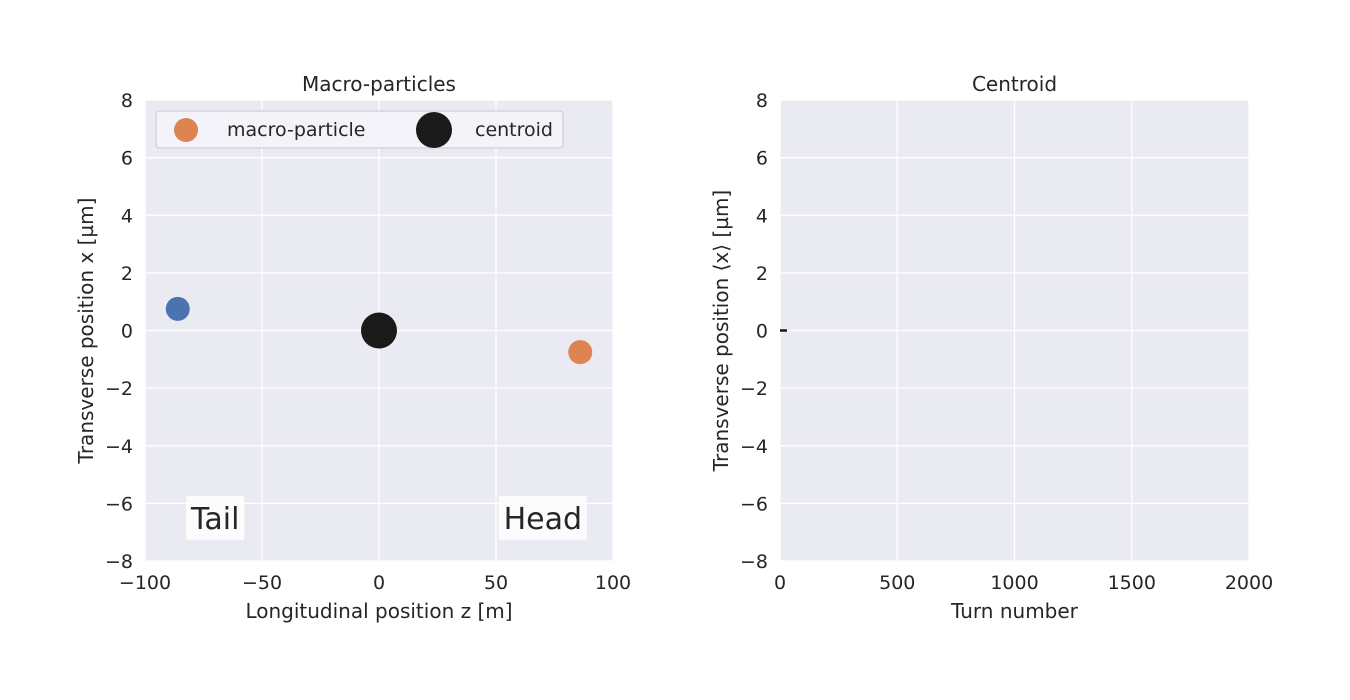 This screenshot has height=700, width=1350. I want to click on x-tick-label: 1500, so click(1132, 583).